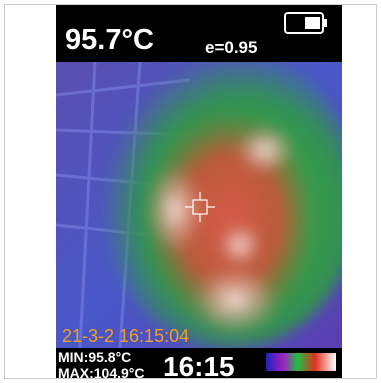 Image resolution: width=381 pixels, height=383 pixels. What do you see at coordinates (101, 373) in the screenshot?
I see `max-temperature: MAX:104.9°C` at bounding box center [101, 373].